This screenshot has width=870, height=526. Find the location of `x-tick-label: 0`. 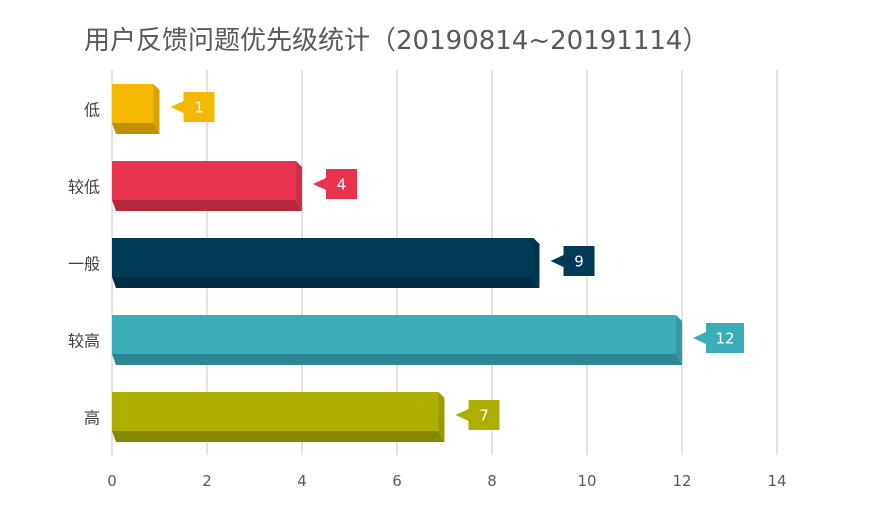

x-tick-label: 0 is located at coordinates (112, 481).